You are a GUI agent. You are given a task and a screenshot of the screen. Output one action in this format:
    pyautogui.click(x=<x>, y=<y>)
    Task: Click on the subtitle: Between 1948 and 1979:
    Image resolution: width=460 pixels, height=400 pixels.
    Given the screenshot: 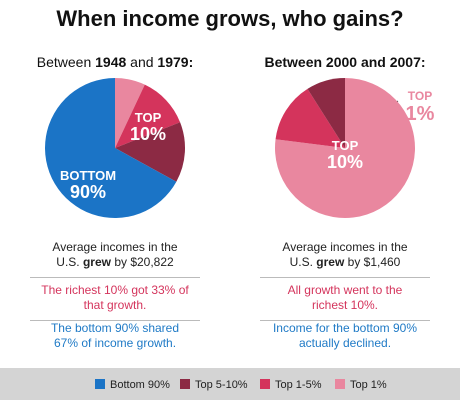 What is the action you would take?
    pyautogui.click(x=115, y=62)
    